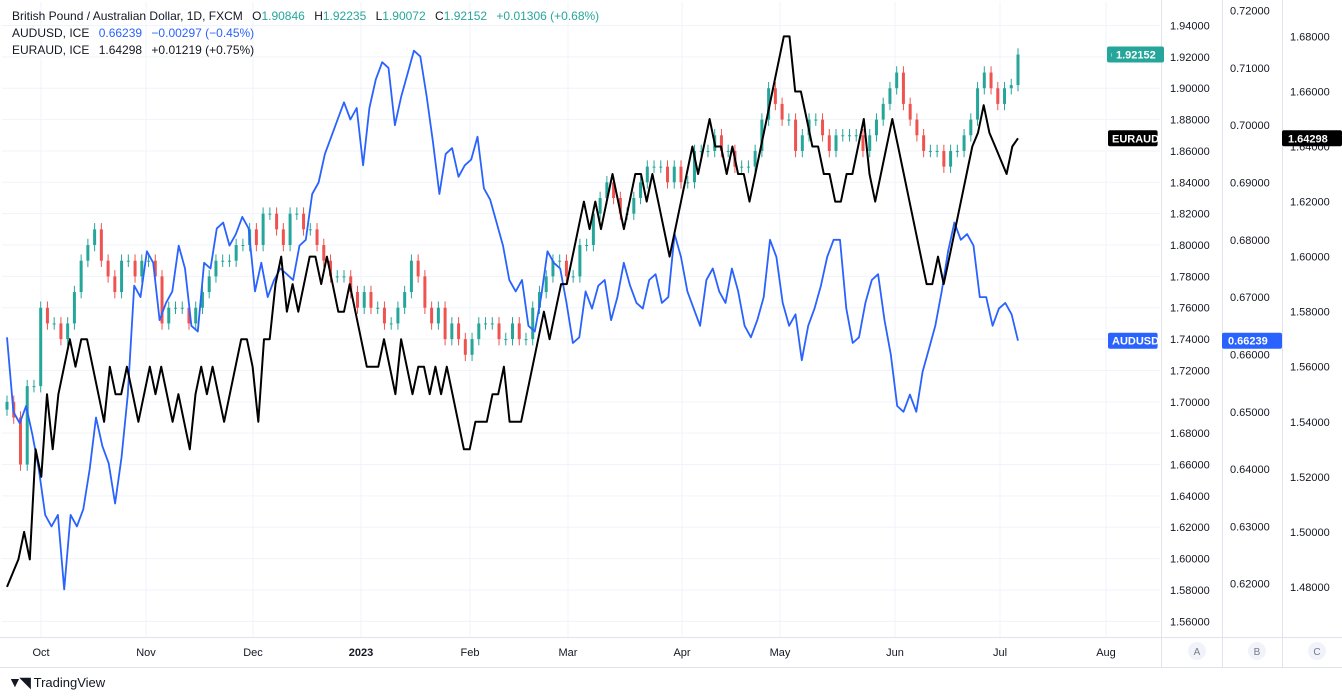 The width and height of the screenshot is (1342, 696). Describe the element at coordinates (1190, 434) in the screenshot. I see `scale-A-tick-label: 1.68000` at that location.